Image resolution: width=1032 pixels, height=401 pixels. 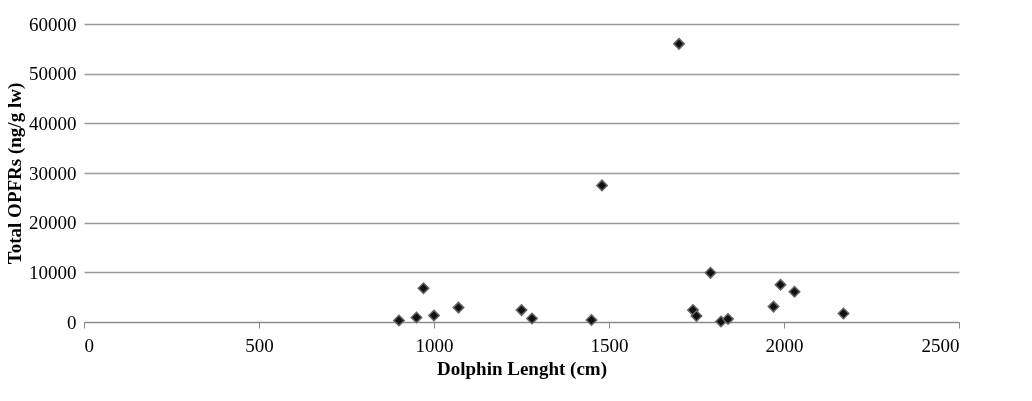 What do you see at coordinates (53, 272) in the screenshot?
I see `y-tick-label: 10000` at bounding box center [53, 272].